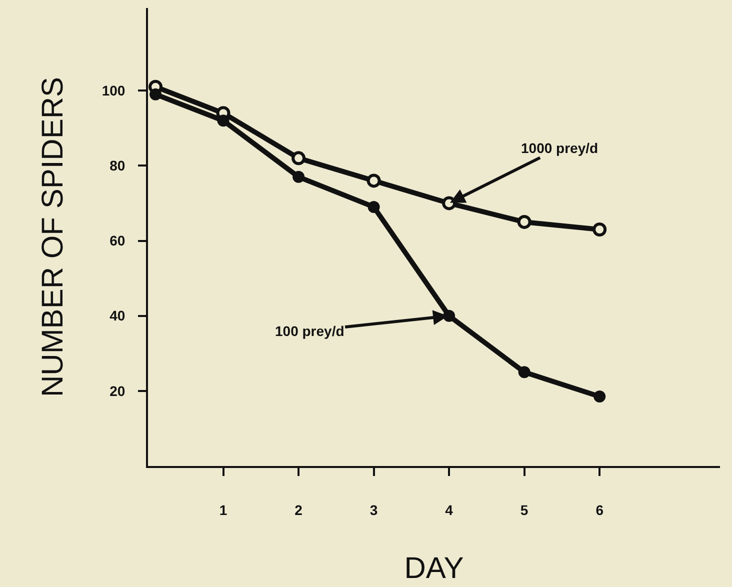  I want to click on annotation: 1000 prey/d, so click(559, 148).